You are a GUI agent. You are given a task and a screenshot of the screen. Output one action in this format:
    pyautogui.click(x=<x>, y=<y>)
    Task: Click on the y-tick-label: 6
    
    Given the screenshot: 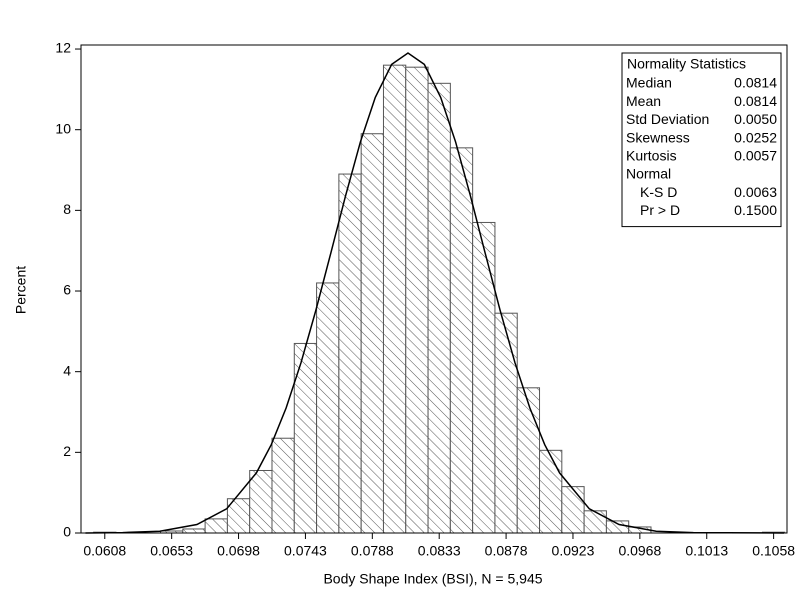 What is the action you would take?
    pyautogui.click(x=67, y=290)
    